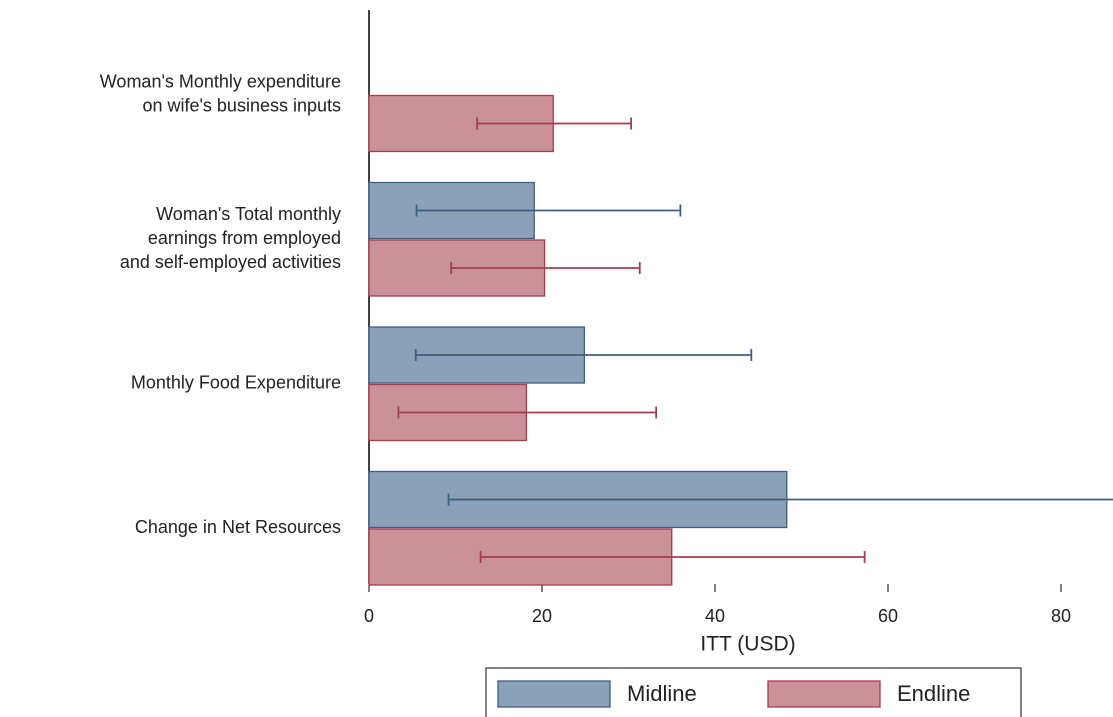 The image size is (1113, 717). I want to click on y-tick-label: and self-employed activities, so click(230, 262).